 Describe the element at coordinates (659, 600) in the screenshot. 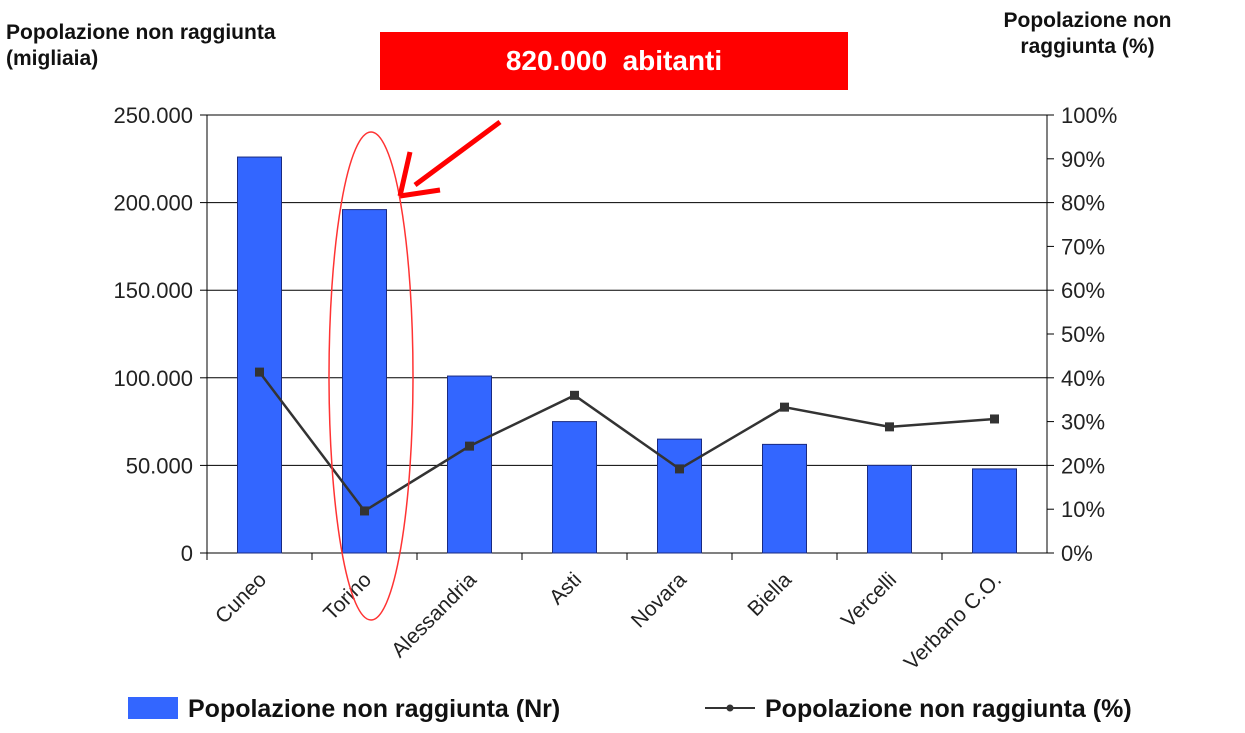

I see `x-tick-label: Novara` at that location.